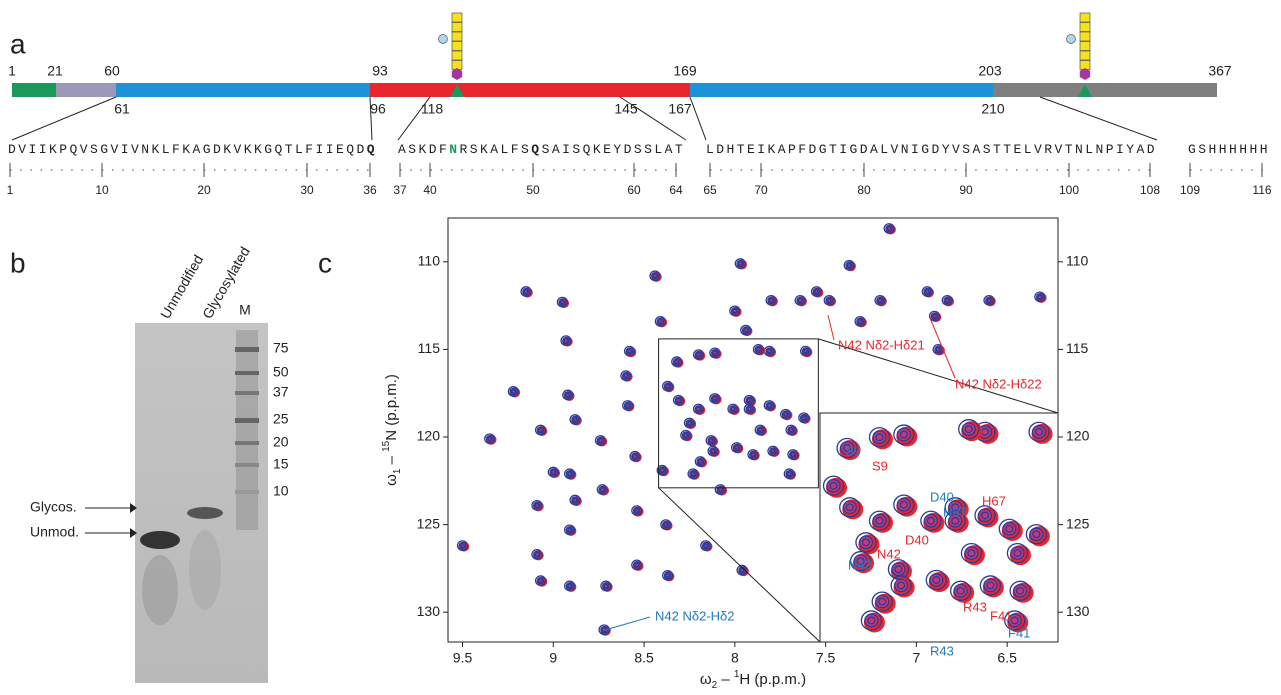 This screenshot has width=1281, height=695. Describe the element at coordinates (370, 190) in the screenshot. I see `ruler-number: 36` at that location.